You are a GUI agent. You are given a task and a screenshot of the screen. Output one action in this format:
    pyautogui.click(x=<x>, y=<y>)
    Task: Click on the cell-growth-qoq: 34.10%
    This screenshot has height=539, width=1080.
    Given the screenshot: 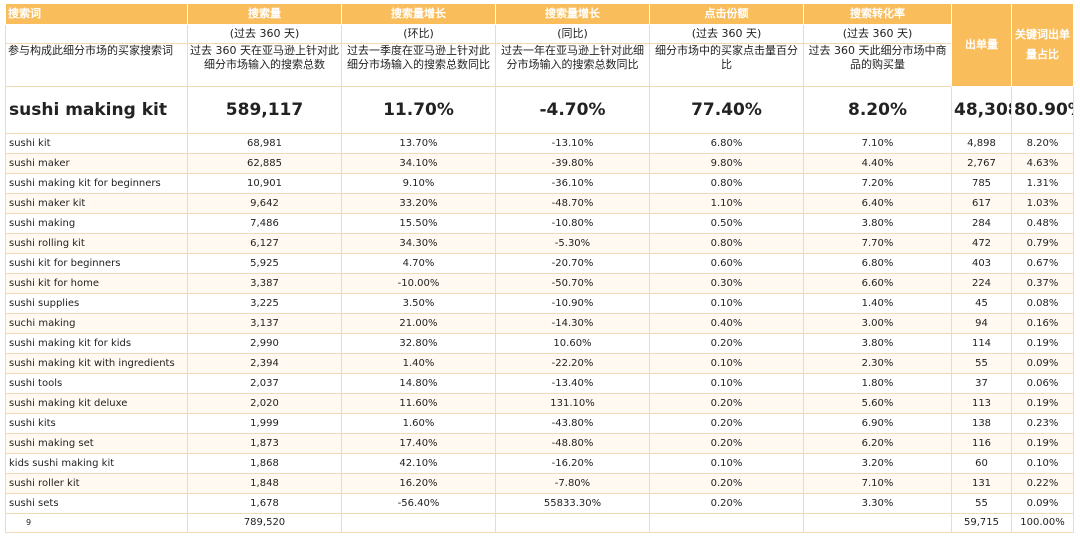 What is the action you would take?
    pyautogui.click(x=418, y=163)
    